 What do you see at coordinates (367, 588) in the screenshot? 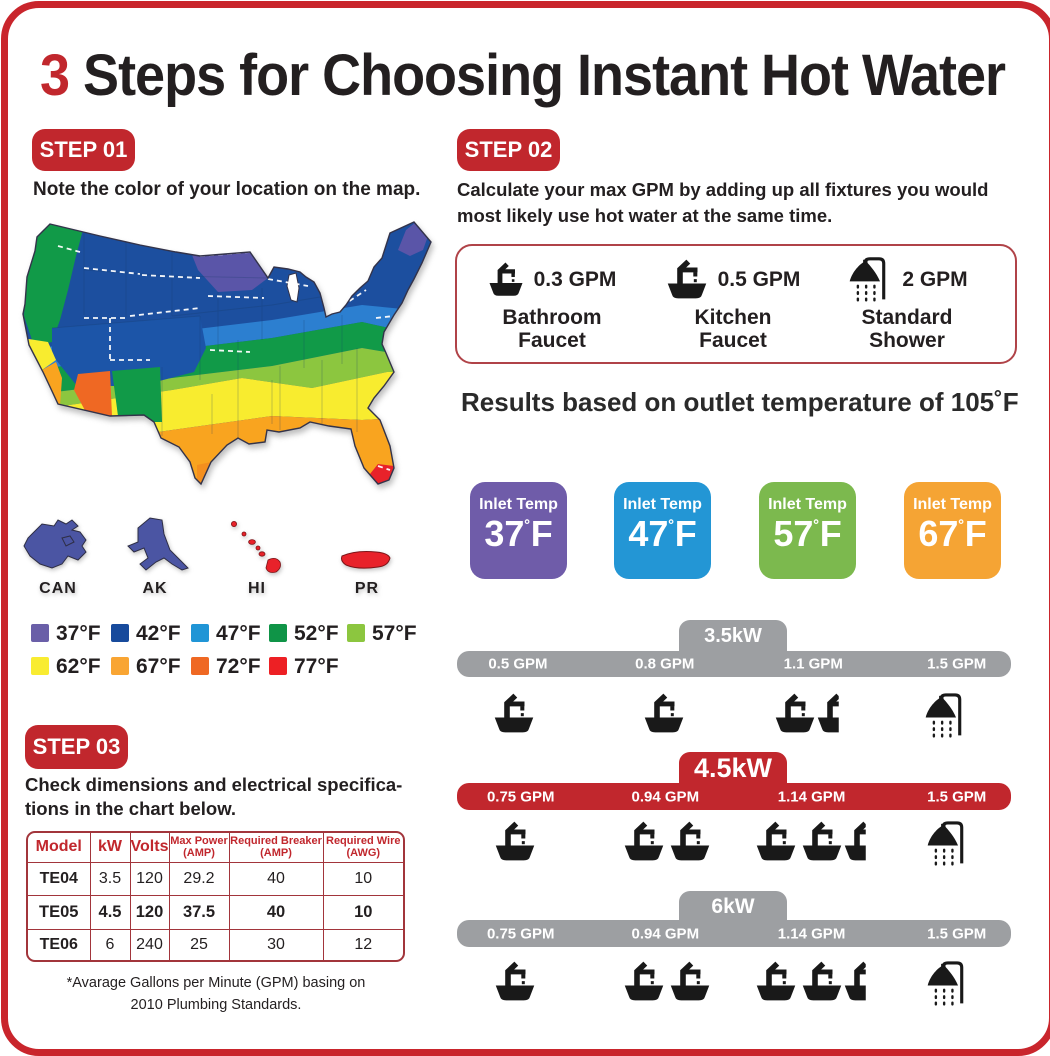
I see `svg-text: PR` at bounding box center [367, 588].